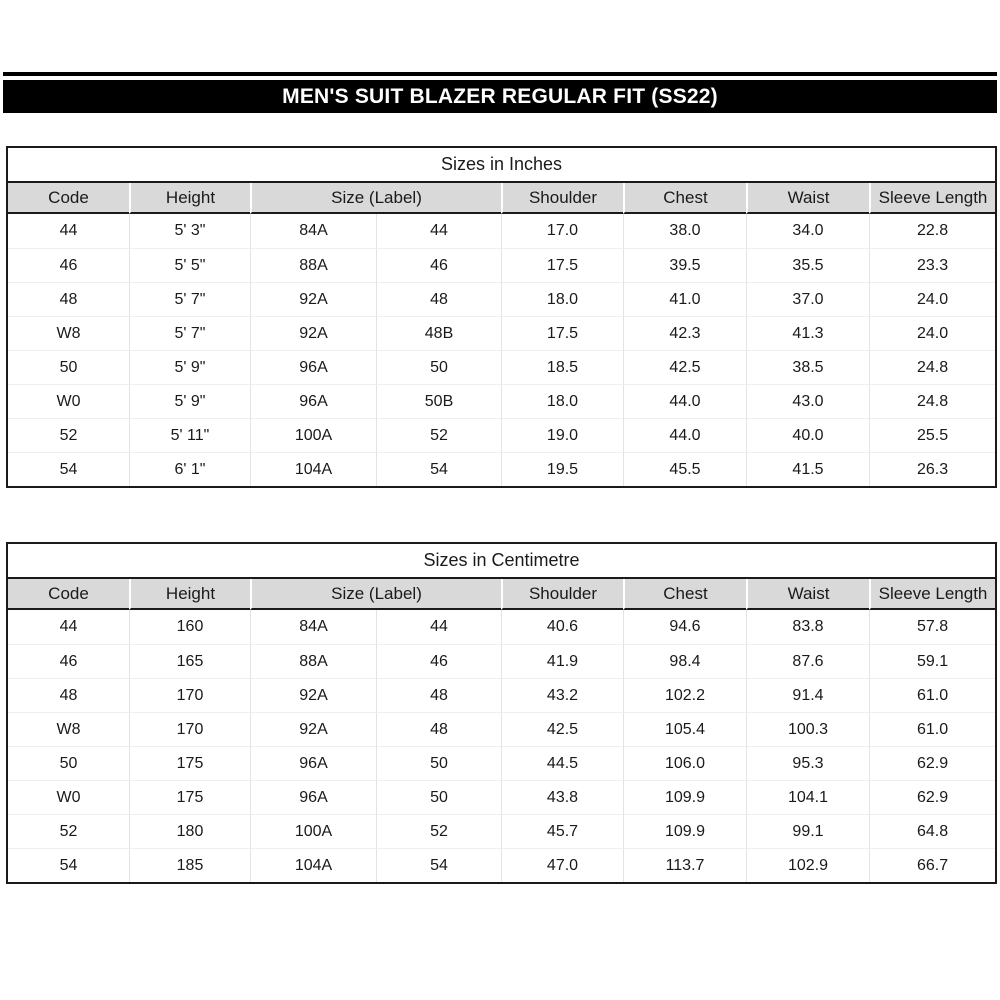  I want to click on column-header-chest: Chest, so click(684, 594).